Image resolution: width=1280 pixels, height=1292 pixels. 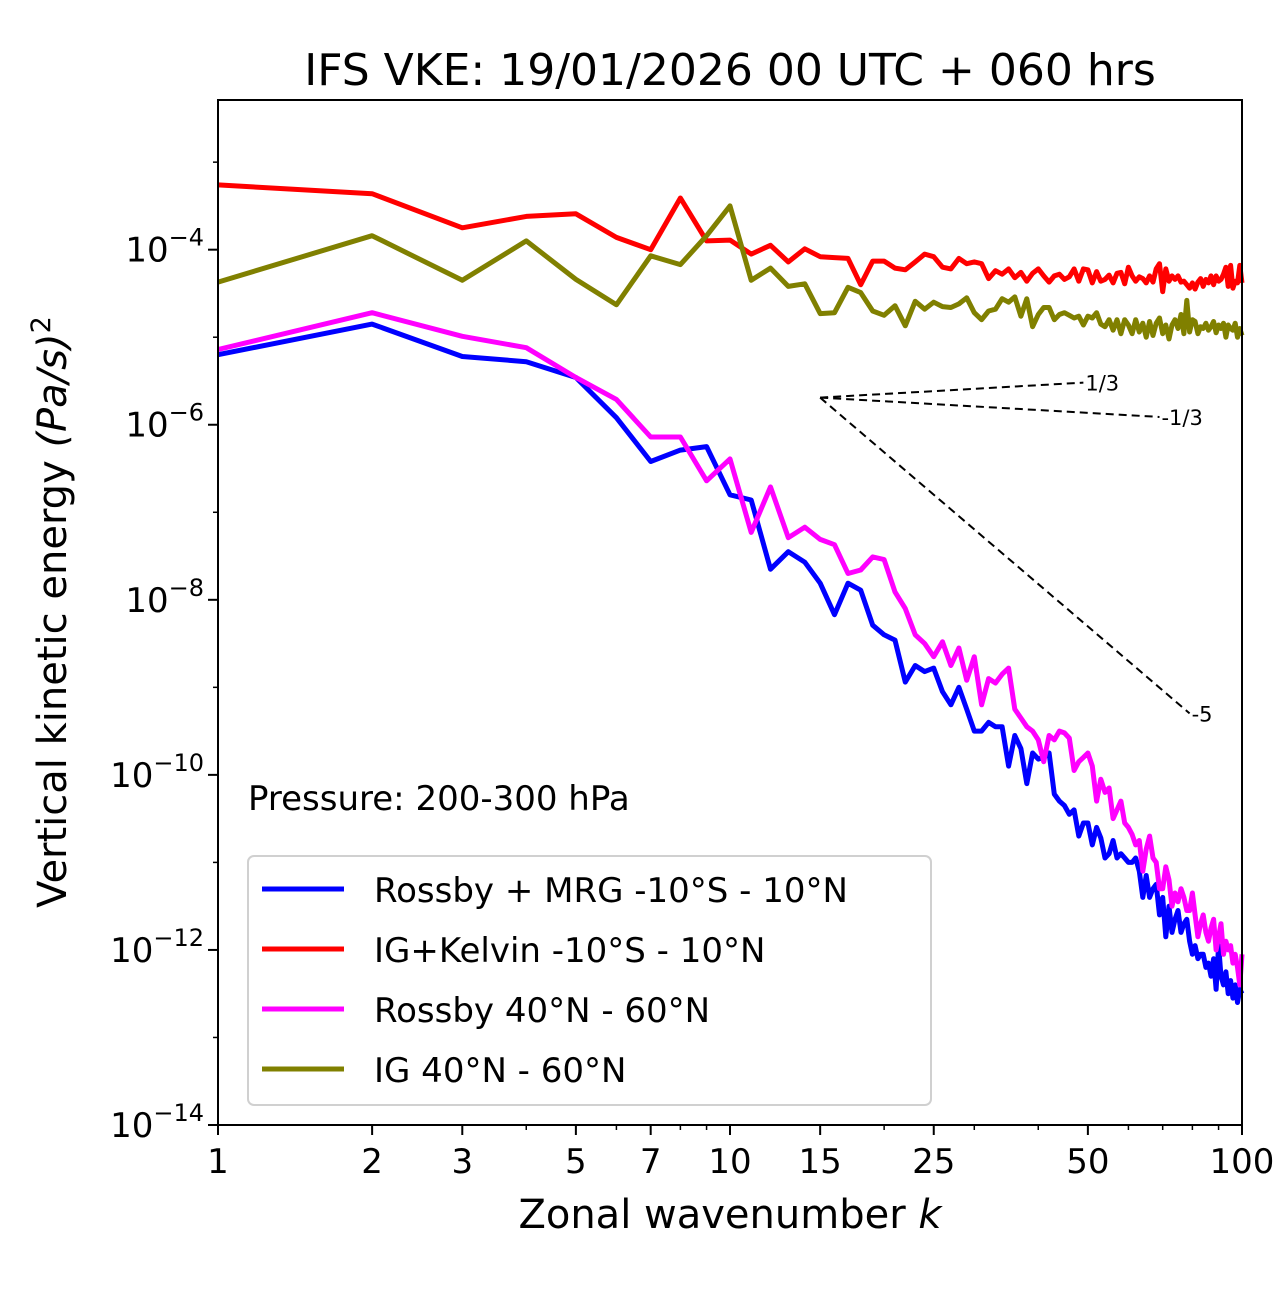 What do you see at coordinates (569, 951) in the screenshot?
I see `legend-label-1: IG+Kelvin -10°S - 10°N` at bounding box center [569, 951].